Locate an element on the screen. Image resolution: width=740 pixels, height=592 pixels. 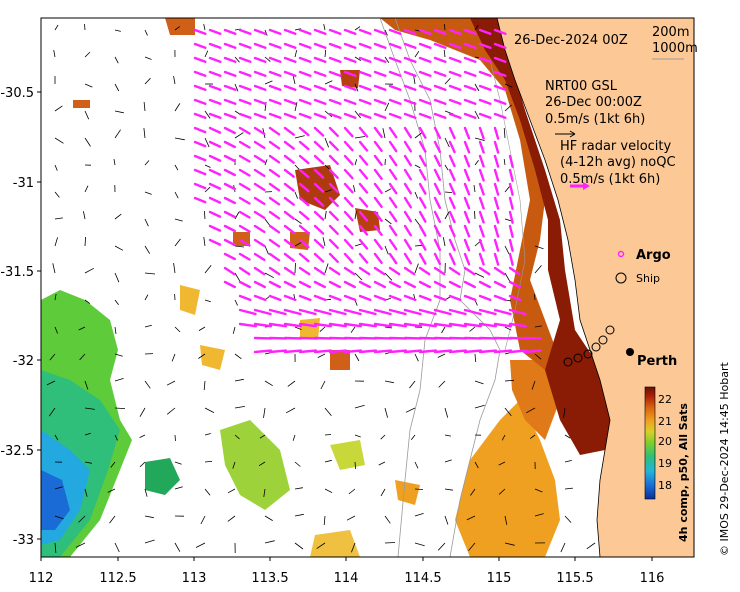
hf-legend-avg: (4-12h avg) noQC is located at coordinates (618, 162).